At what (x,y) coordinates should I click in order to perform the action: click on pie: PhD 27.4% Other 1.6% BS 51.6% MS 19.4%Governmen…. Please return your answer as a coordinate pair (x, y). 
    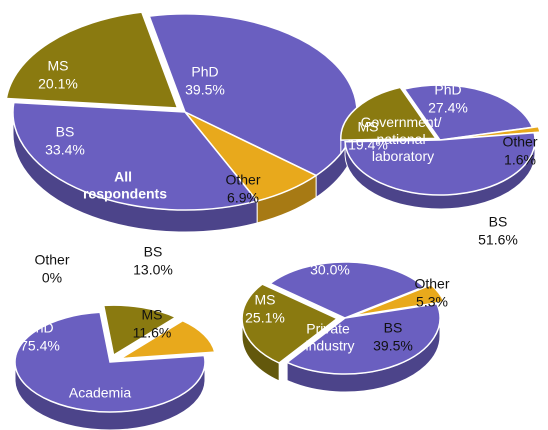
    Looking at the image, I should click on (440, 165).